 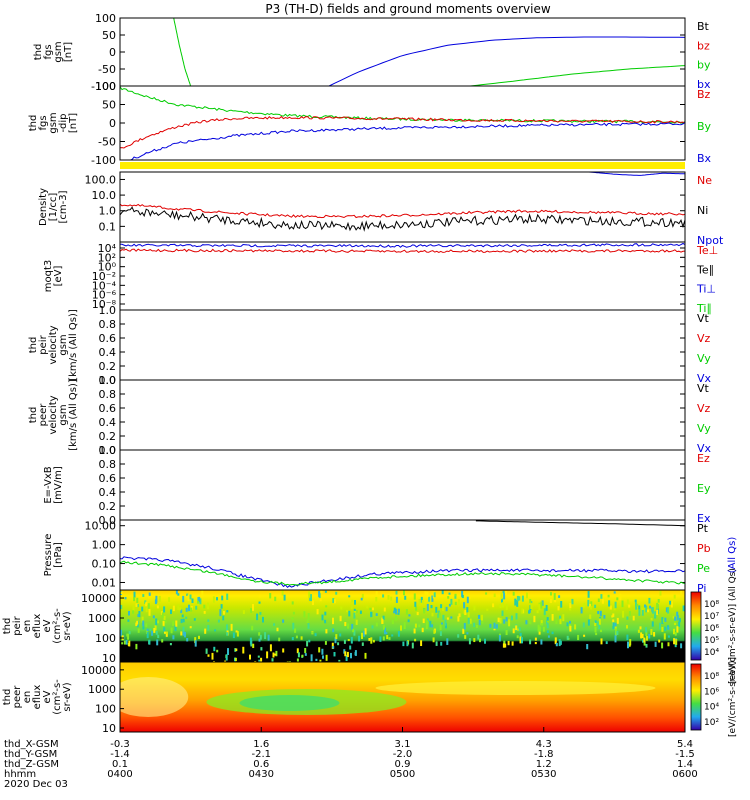 I want to click on panel-fgs_dip: 100 50 0 -50 -100 thd fgs gsm -dip [nT] Bz By Bx, so click(x=370, y=123).